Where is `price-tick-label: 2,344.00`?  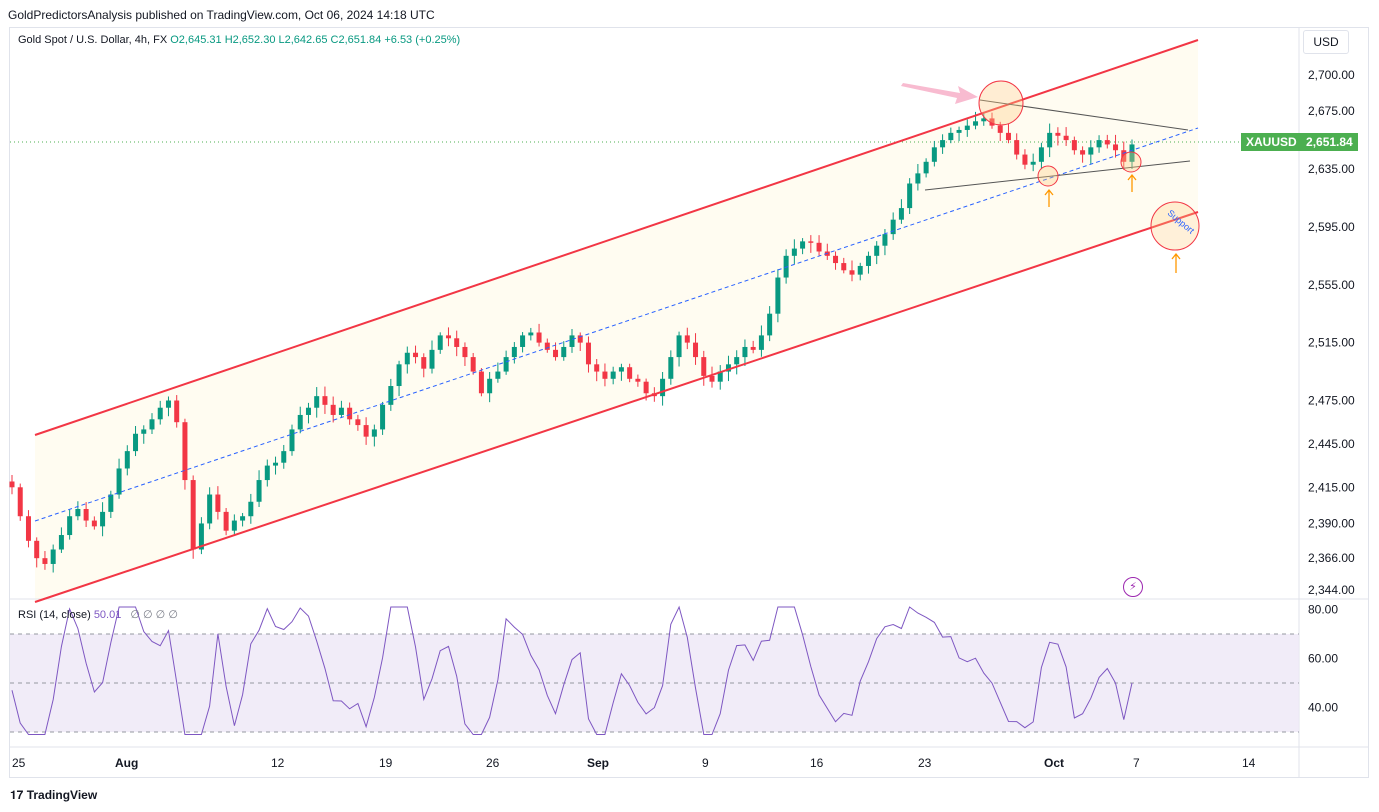 price-tick-label: 2,344.00 is located at coordinates (1331, 590).